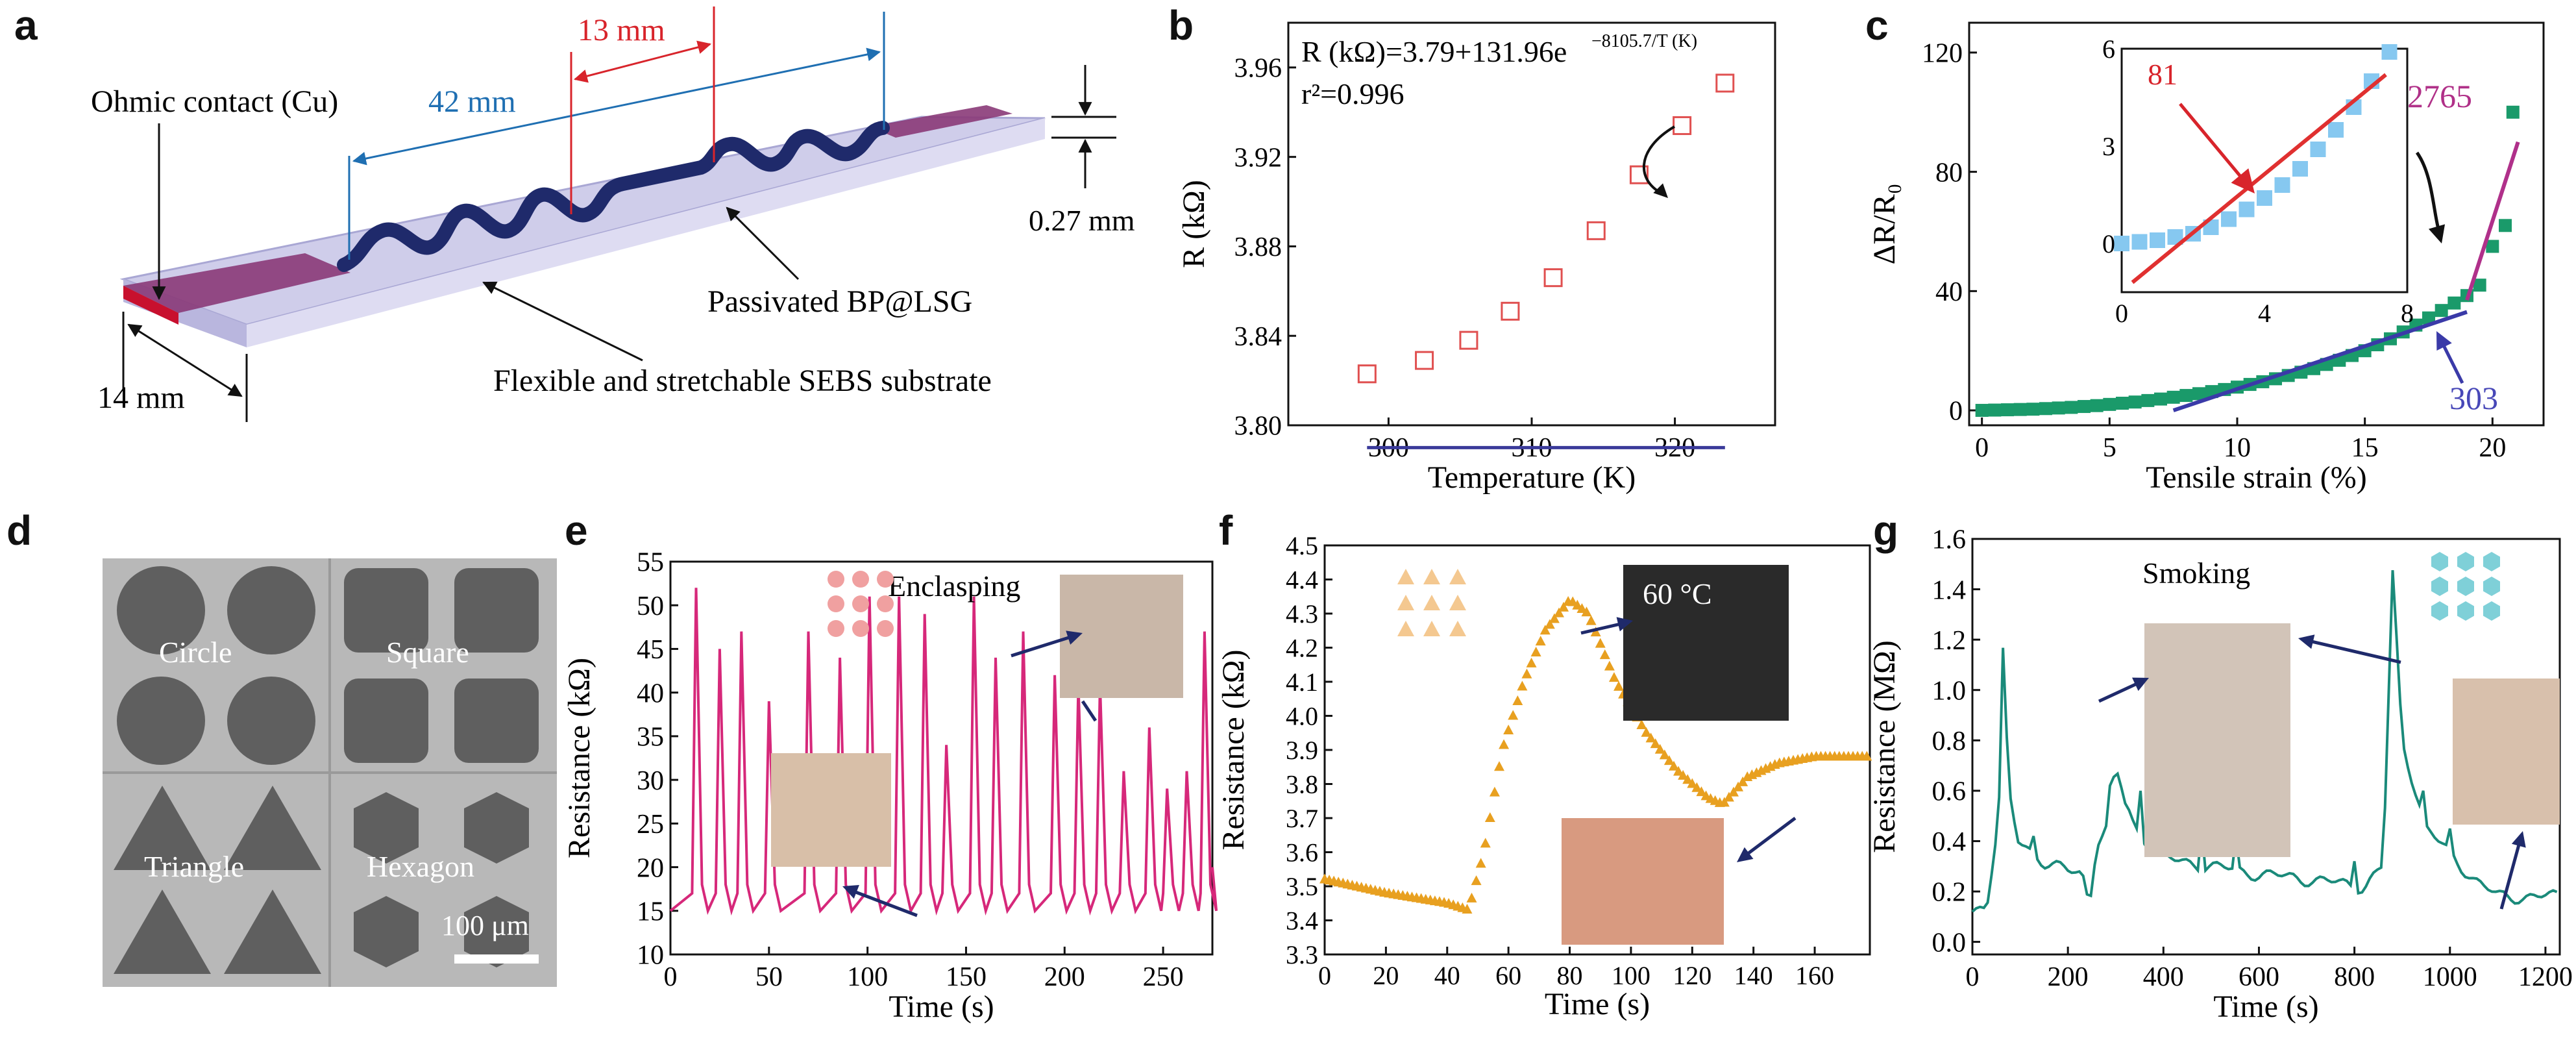 The width and height of the screenshot is (2576, 1046). What do you see at coordinates (1532, 477) in the screenshot?
I see `x-axis-label: Temperature (K)` at bounding box center [1532, 477].